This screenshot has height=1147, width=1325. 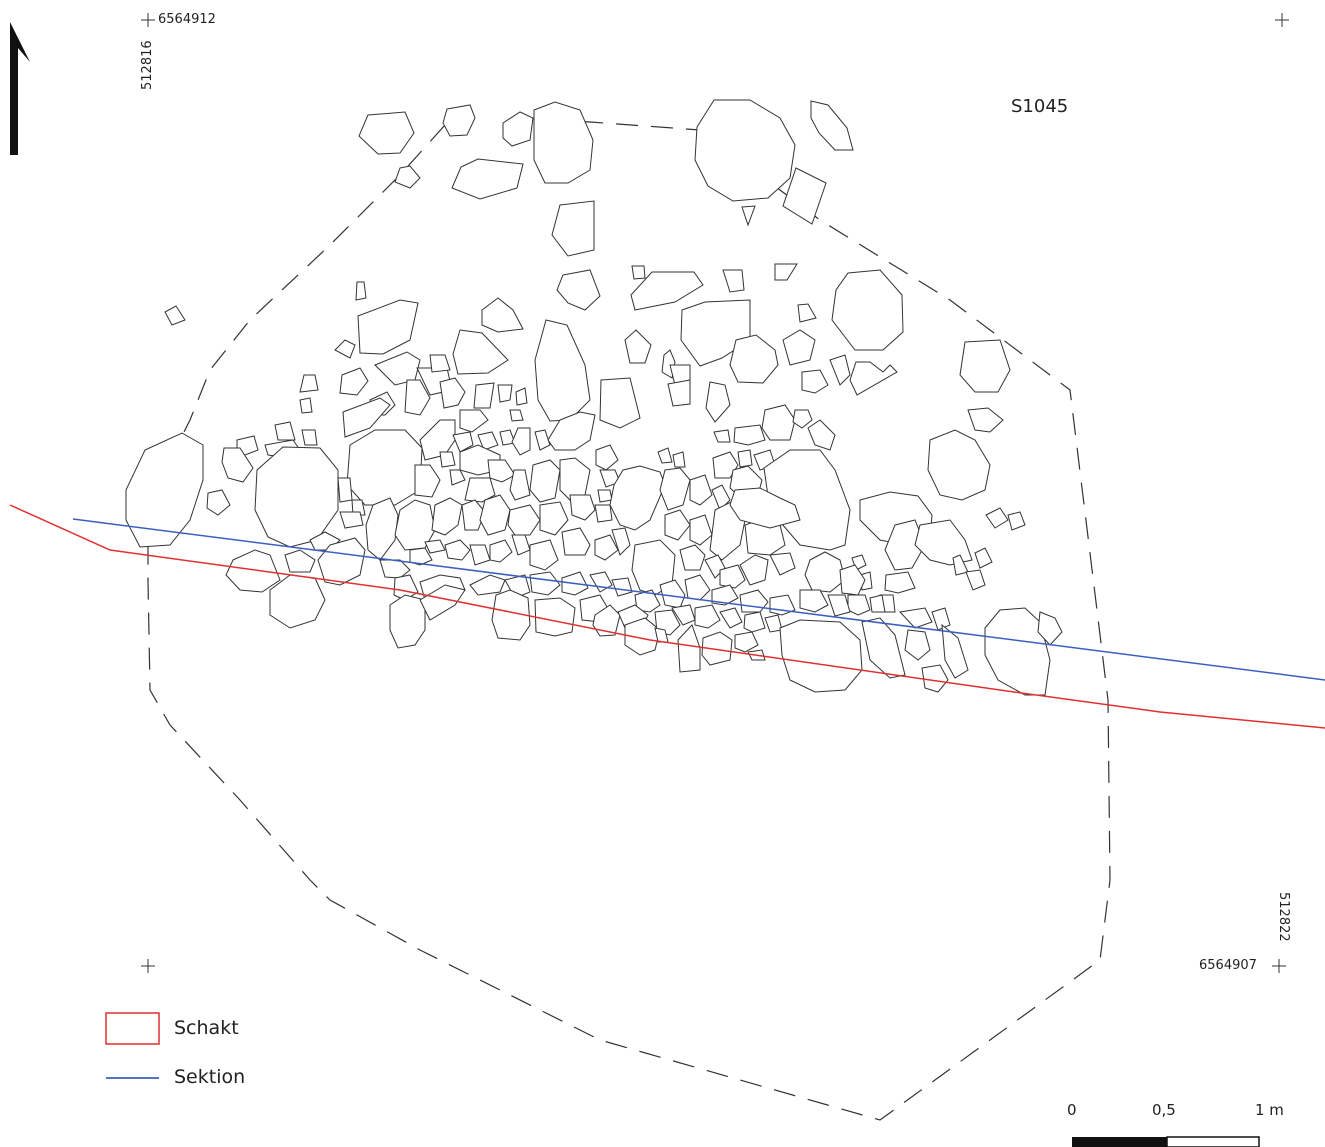 I want to click on grid-cross-top-right, so click(x=1282, y=20).